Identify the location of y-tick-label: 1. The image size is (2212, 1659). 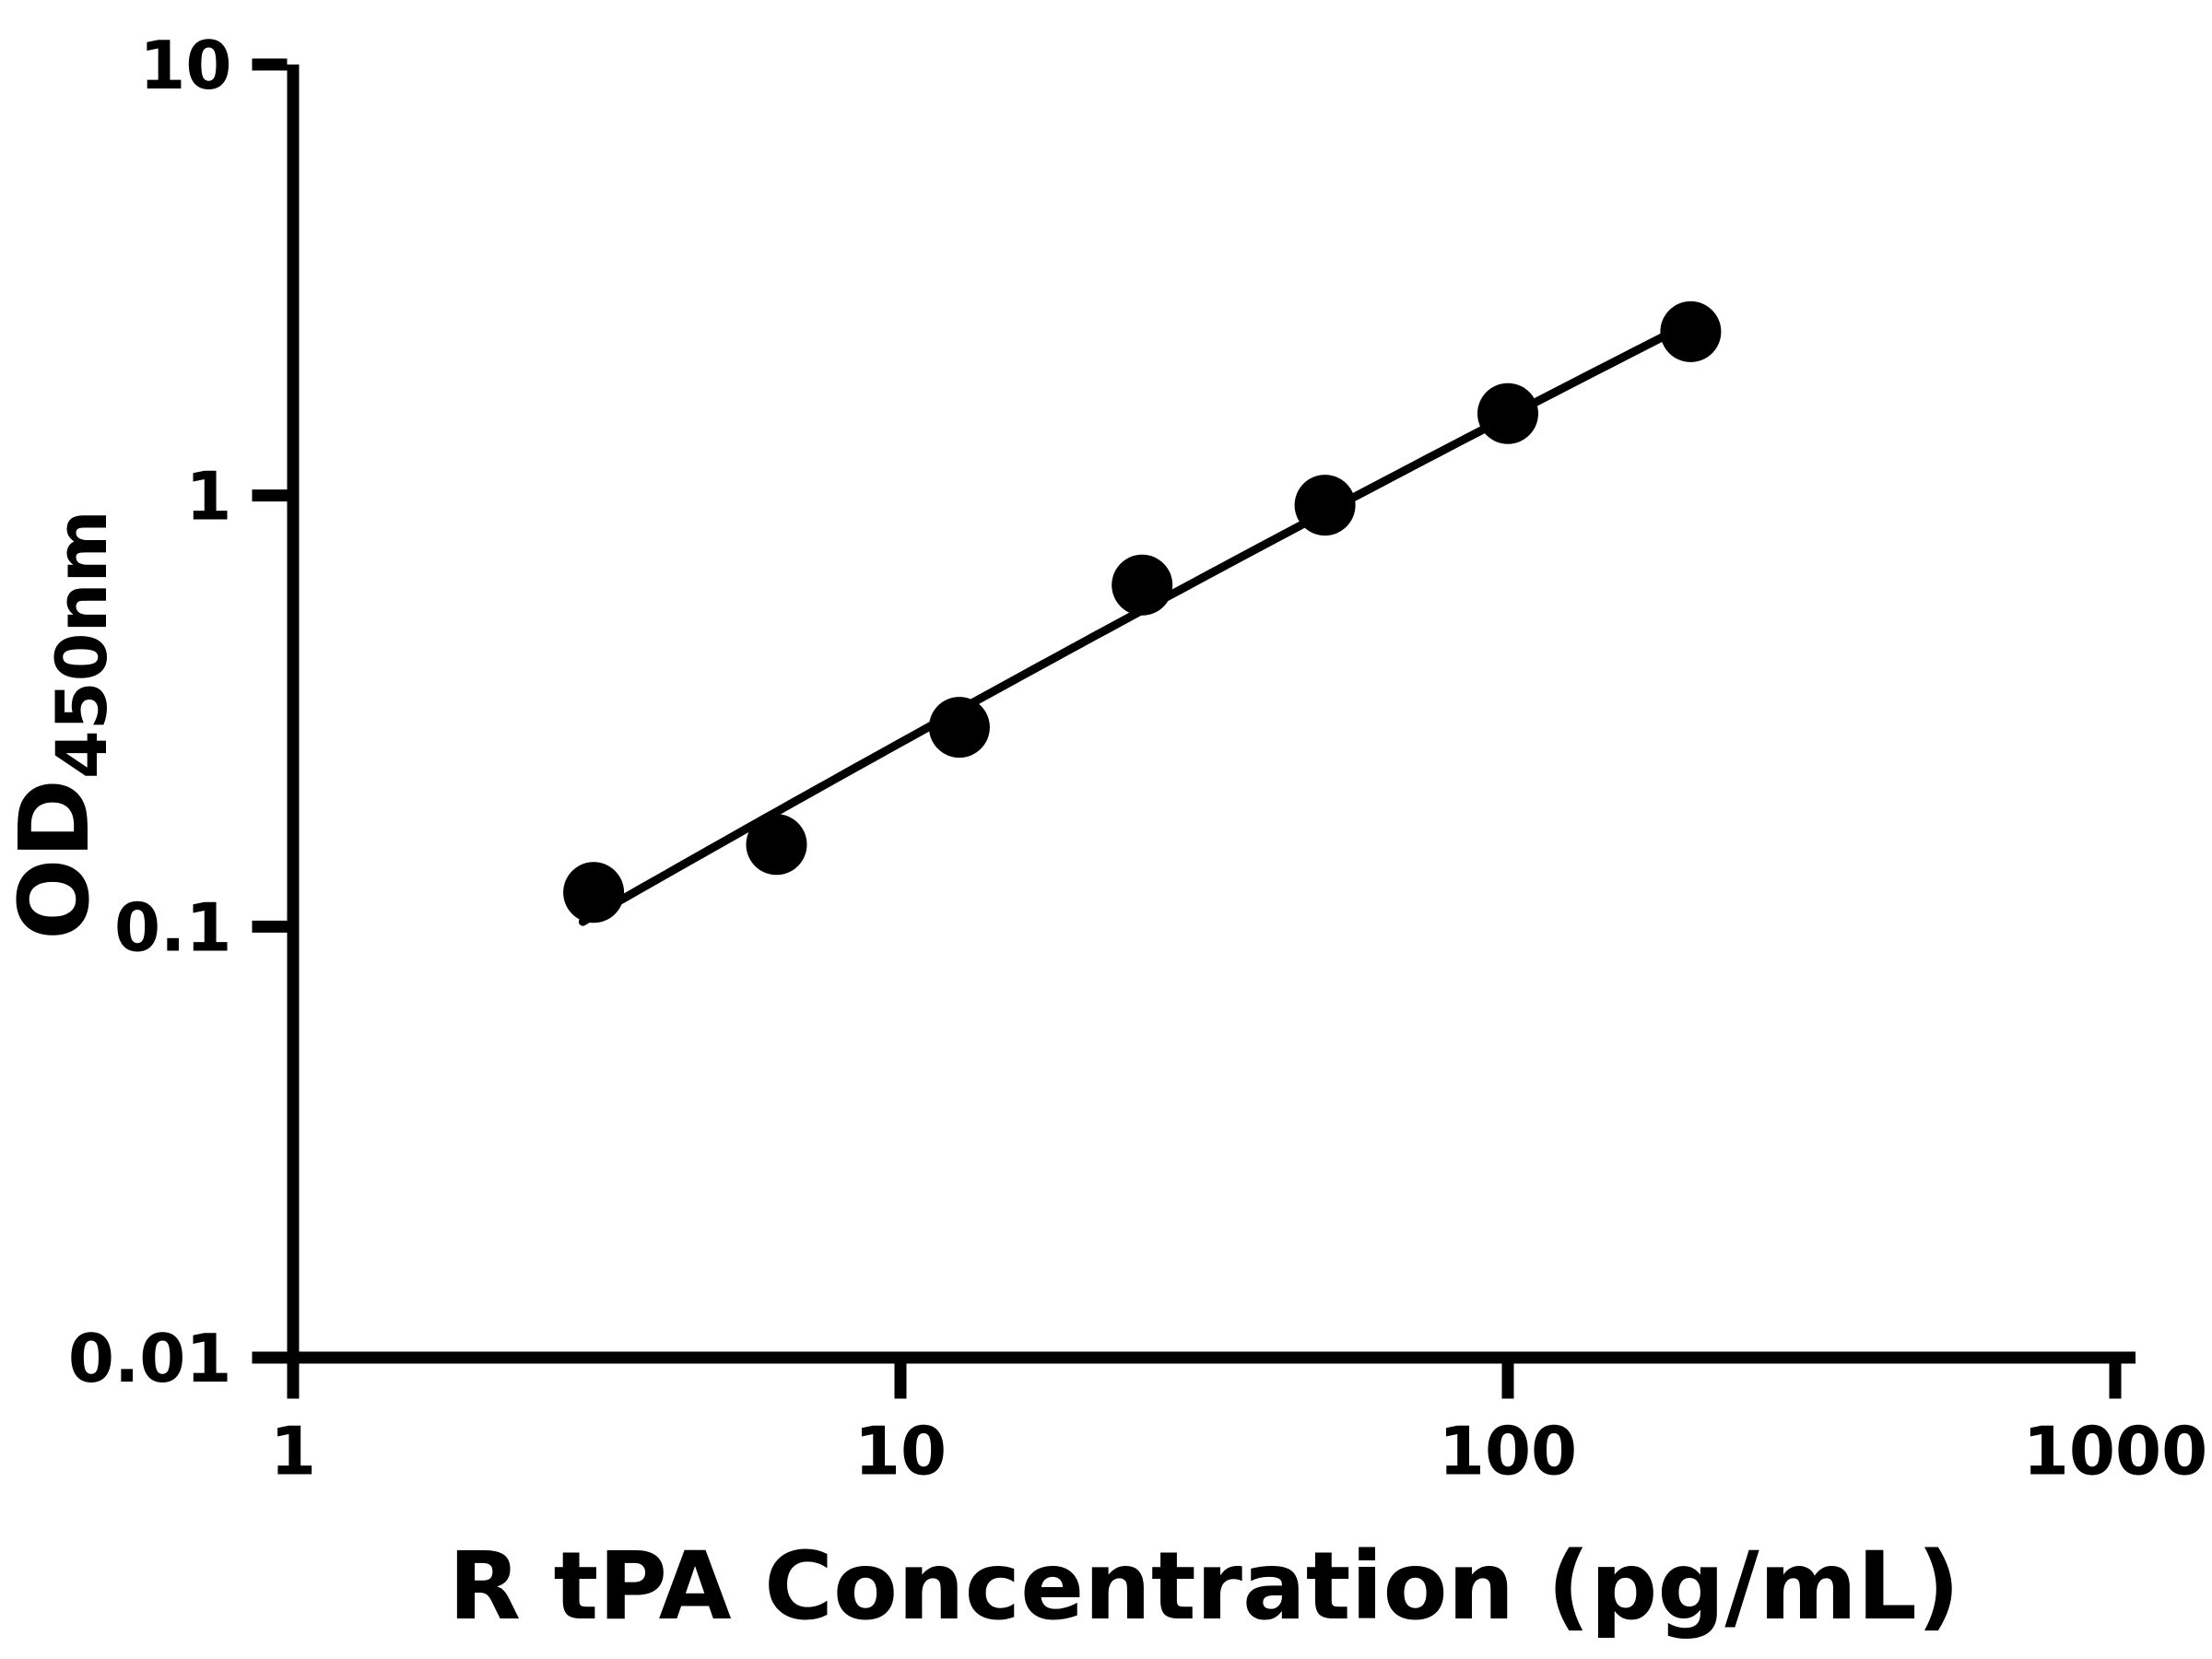
(208, 496).